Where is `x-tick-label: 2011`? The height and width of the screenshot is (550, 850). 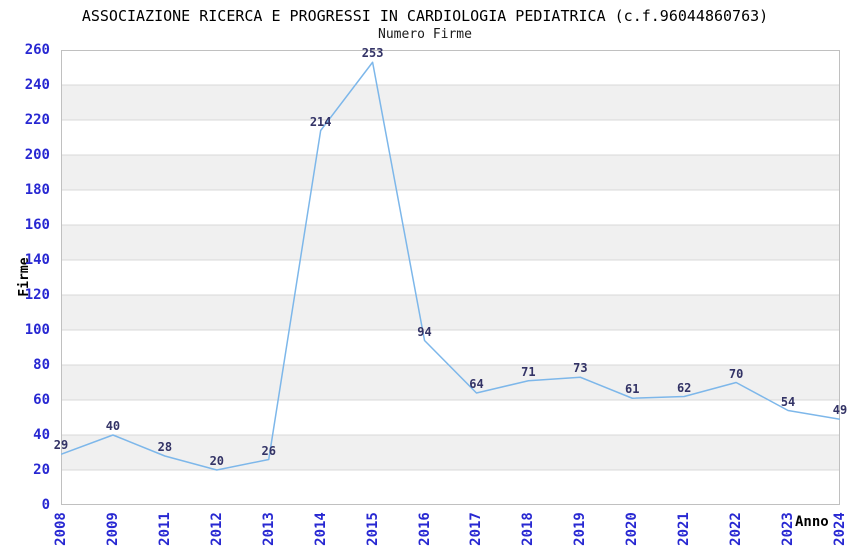
x-tick-label: 2011 is located at coordinates (164, 529).